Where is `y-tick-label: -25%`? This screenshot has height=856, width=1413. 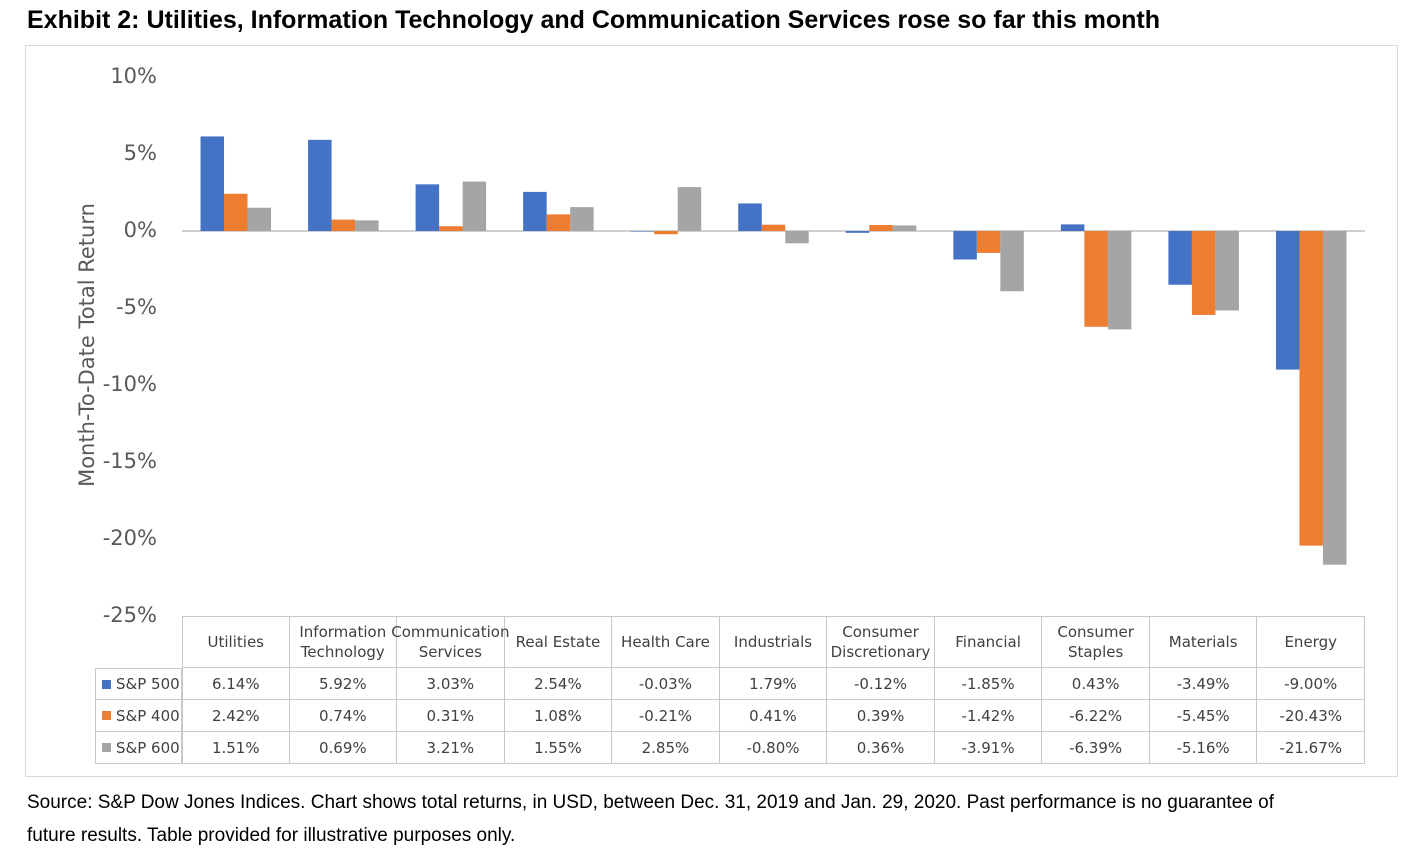
y-tick-label: -25% is located at coordinates (130, 615).